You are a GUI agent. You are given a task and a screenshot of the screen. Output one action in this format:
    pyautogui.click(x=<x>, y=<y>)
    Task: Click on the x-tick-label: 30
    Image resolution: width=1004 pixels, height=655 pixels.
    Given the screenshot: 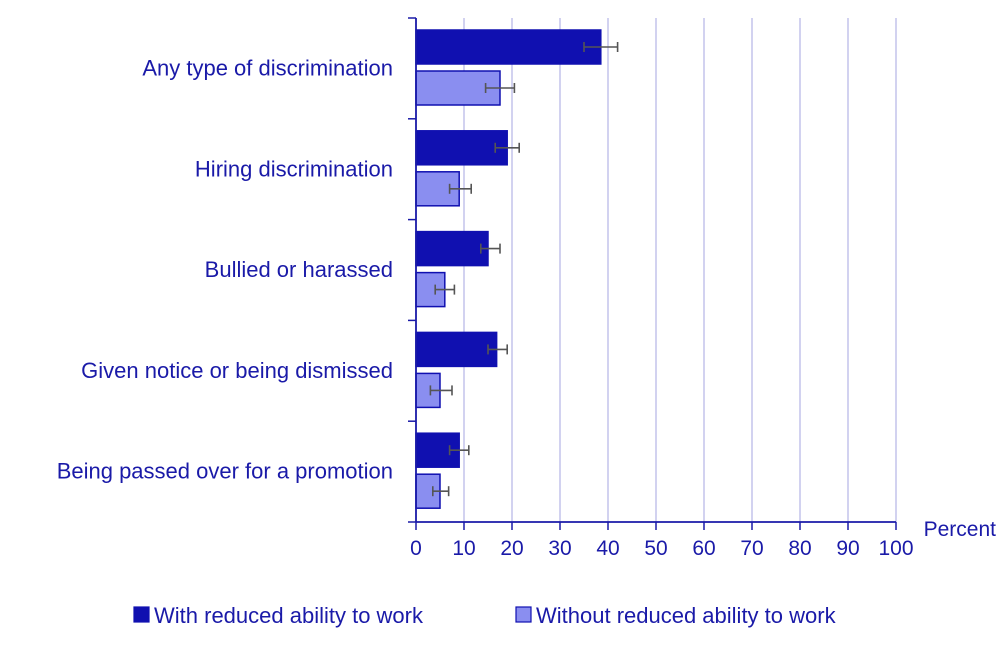 What is the action you would take?
    pyautogui.click(x=559, y=548)
    